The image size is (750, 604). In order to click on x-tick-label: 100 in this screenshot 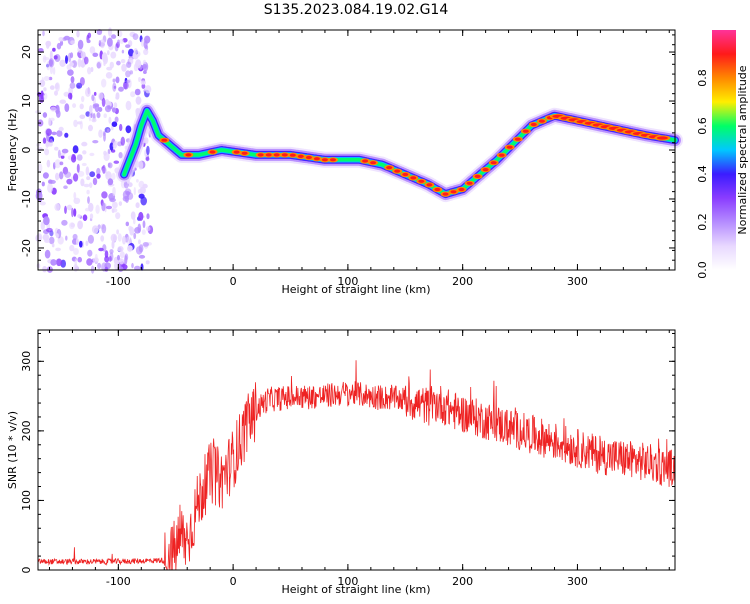, I will do `click(347, 281)`.